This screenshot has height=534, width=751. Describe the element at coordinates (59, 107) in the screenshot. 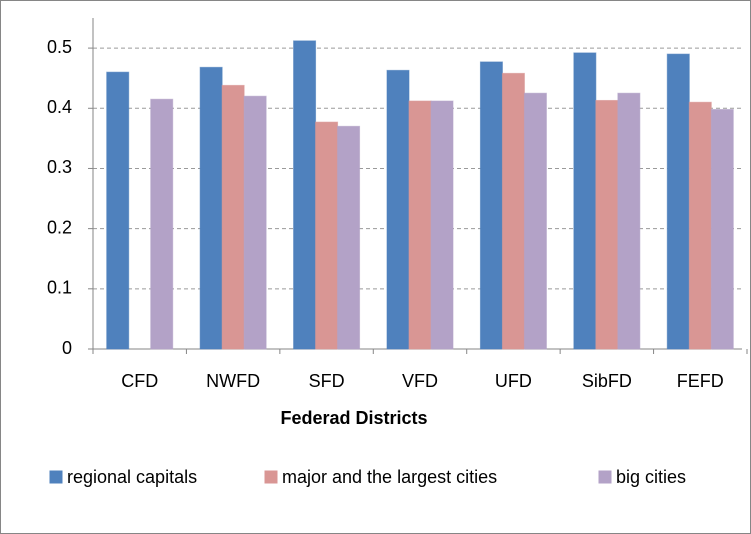

I see `y-tick-label: 0.4` at that location.